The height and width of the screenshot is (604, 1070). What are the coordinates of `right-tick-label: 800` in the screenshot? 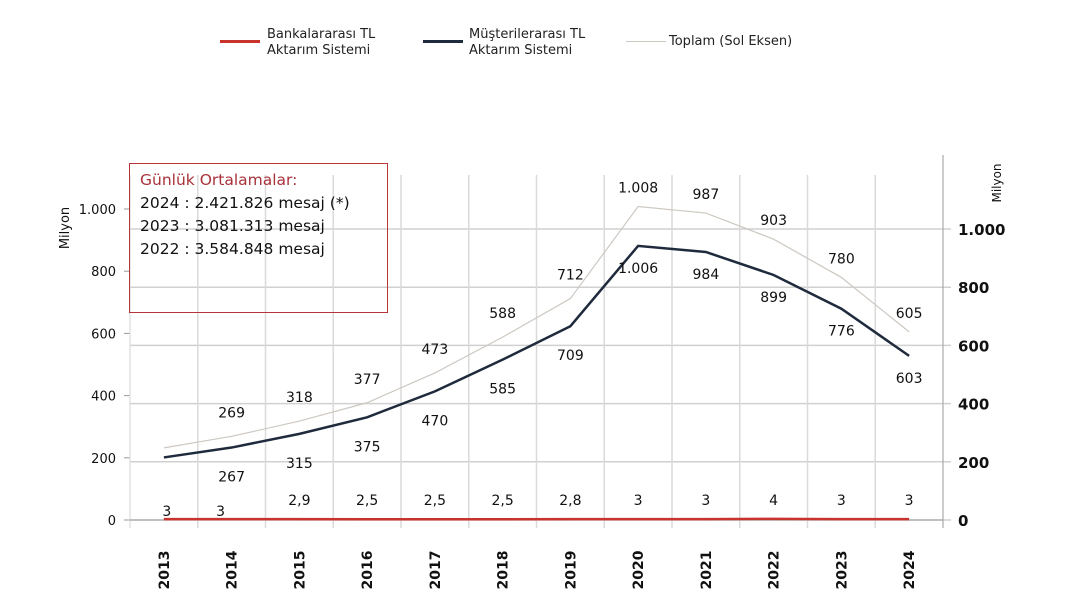 It's located at (973, 288).